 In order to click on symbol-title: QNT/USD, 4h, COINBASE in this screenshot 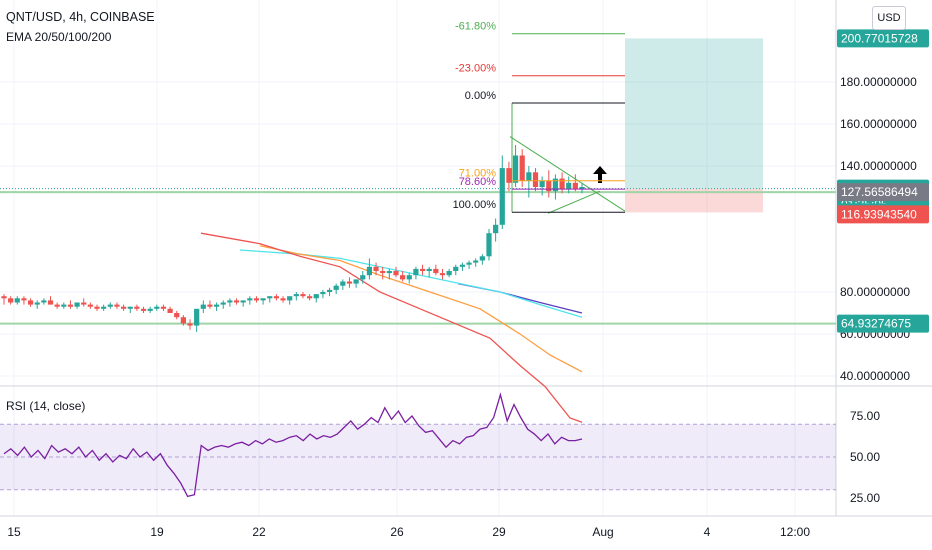, I will do `click(80, 17)`.